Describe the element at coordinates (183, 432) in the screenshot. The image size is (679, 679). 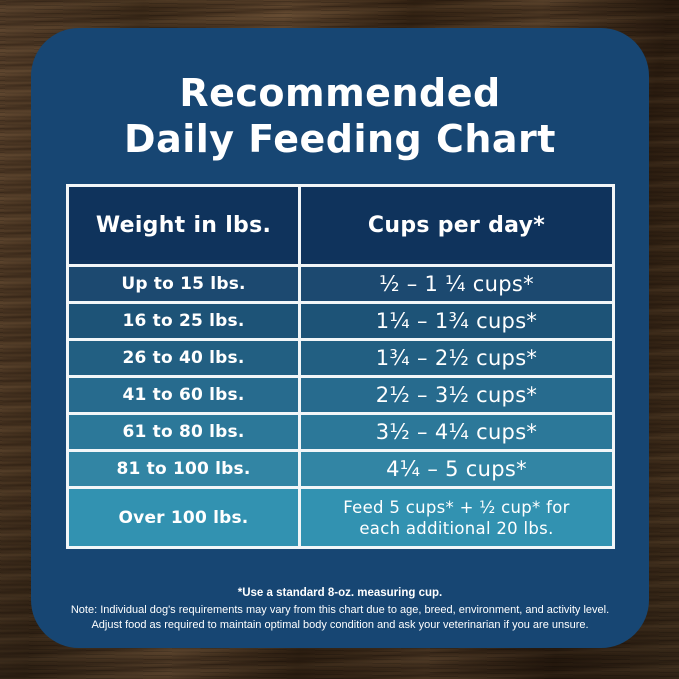
I see `weight-cell: 61 to 80 lbs.` at that location.